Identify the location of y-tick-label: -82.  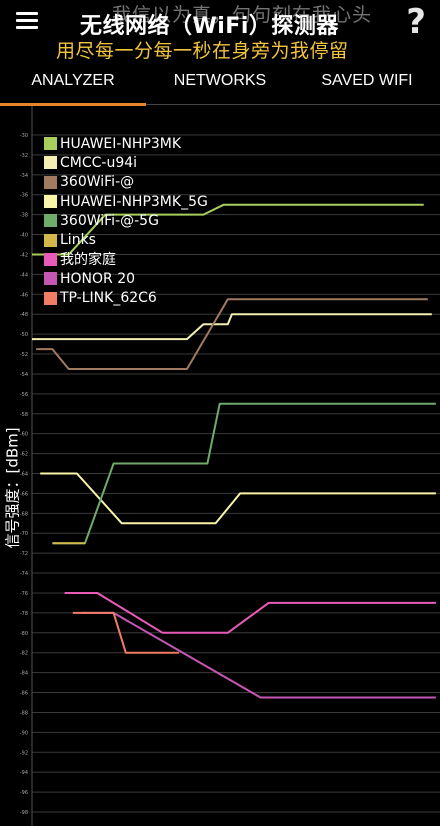
(24, 654).